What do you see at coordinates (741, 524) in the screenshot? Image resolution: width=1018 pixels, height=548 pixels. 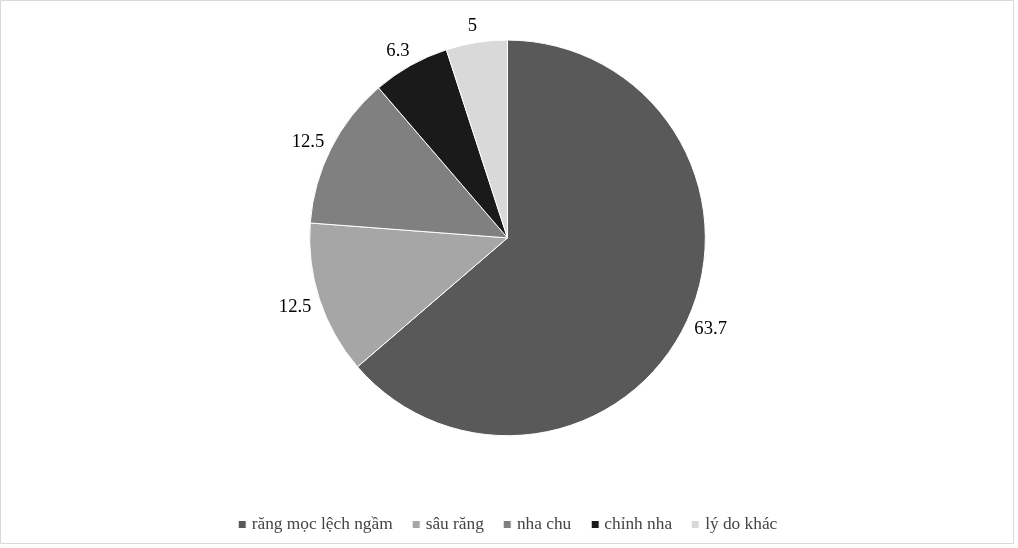 I see `legend-label: lý do khác` at bounding box center [741, 524].